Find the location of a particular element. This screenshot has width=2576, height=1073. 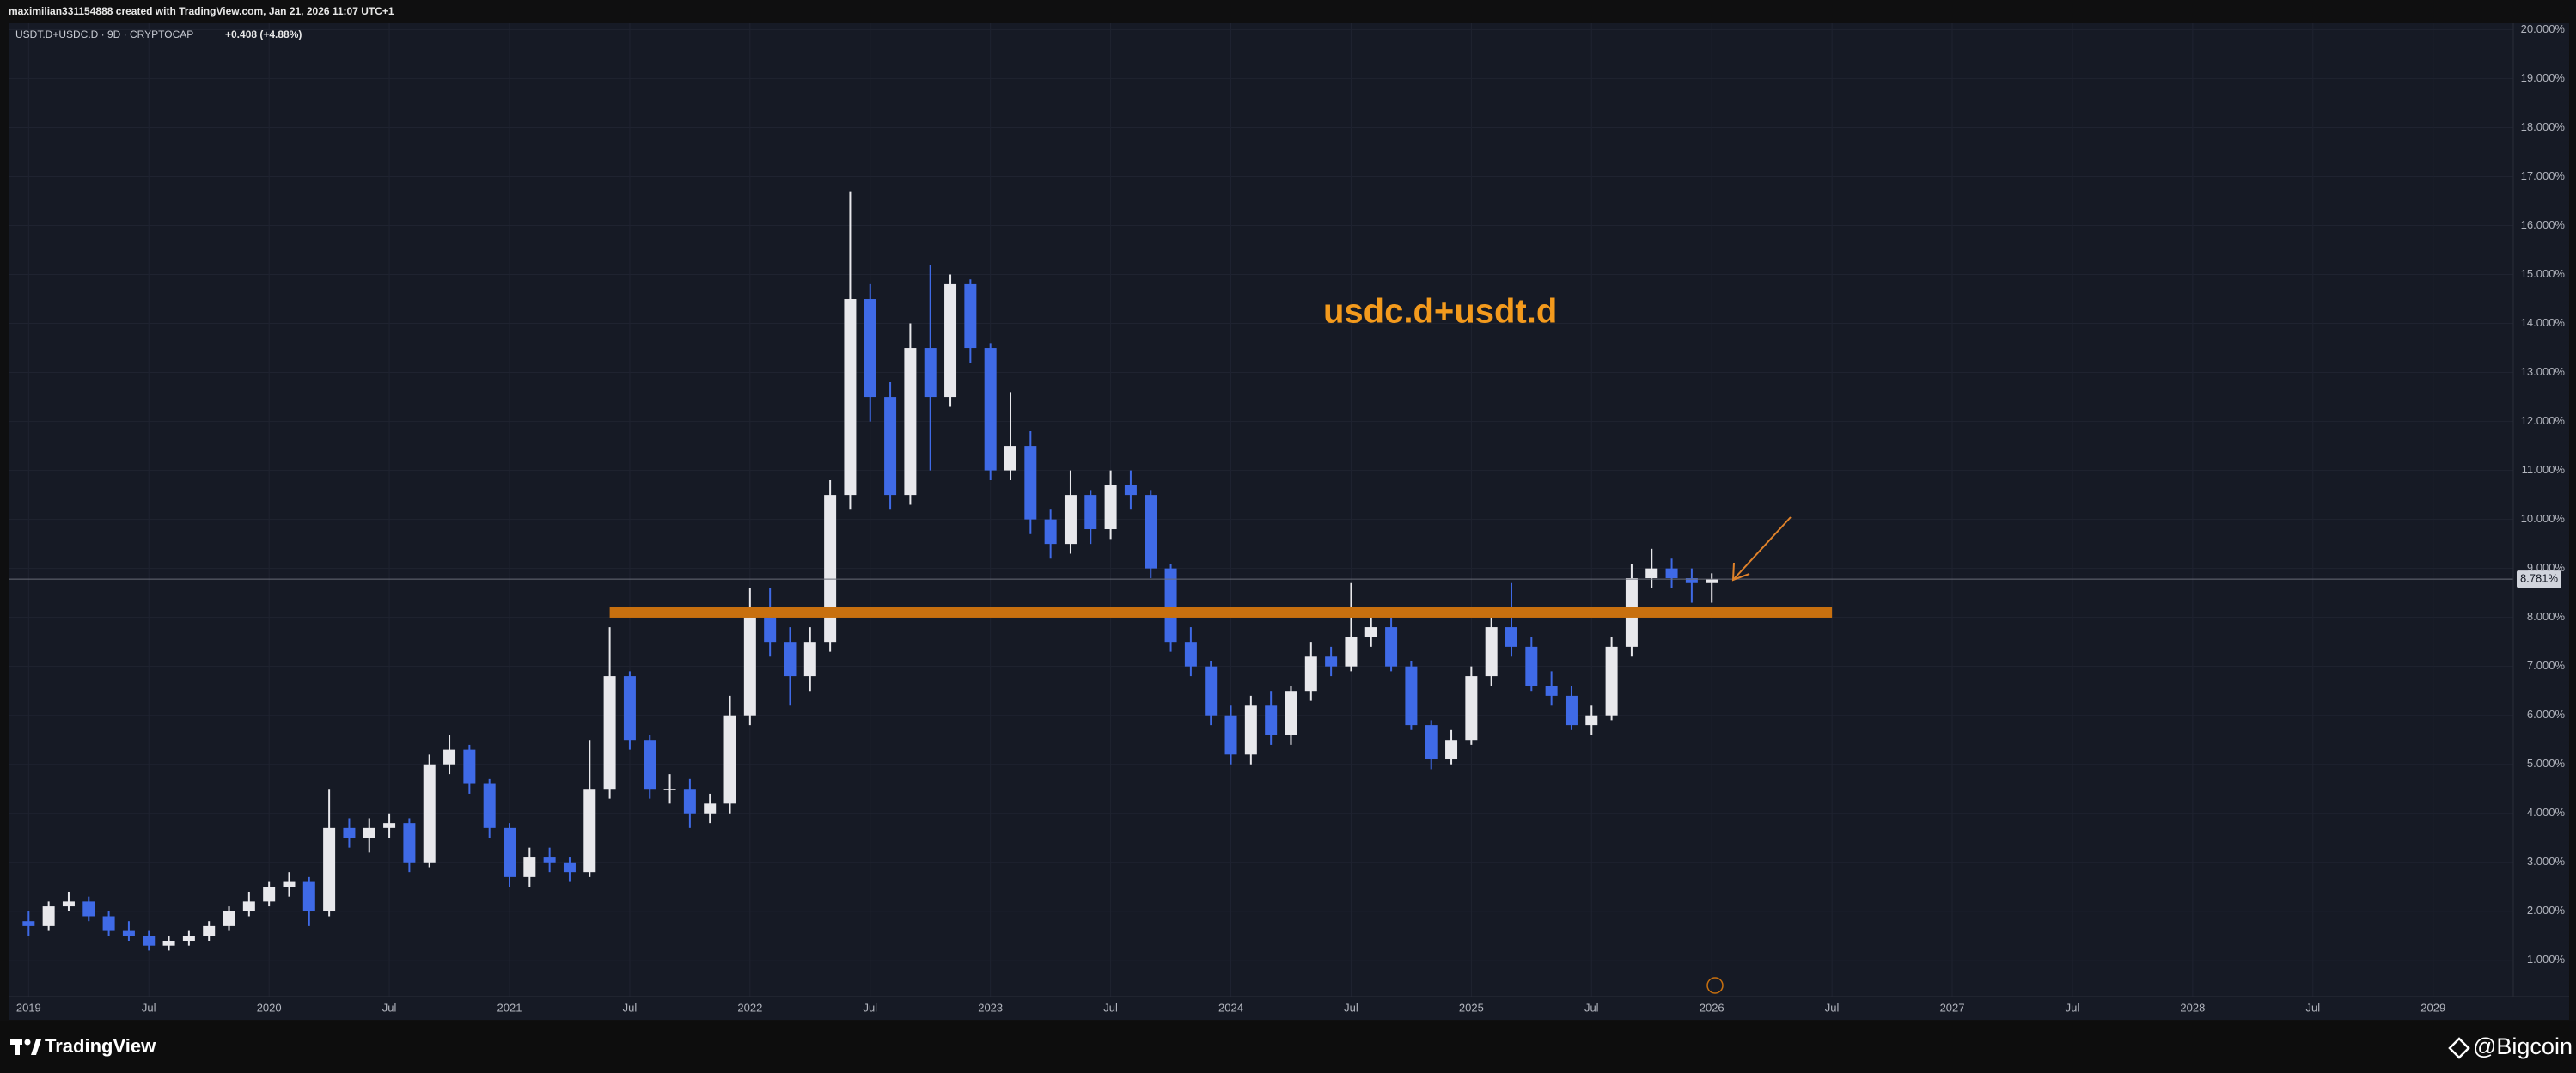

x-tick-label: 2028 is located at coordinates (2192, 1007).